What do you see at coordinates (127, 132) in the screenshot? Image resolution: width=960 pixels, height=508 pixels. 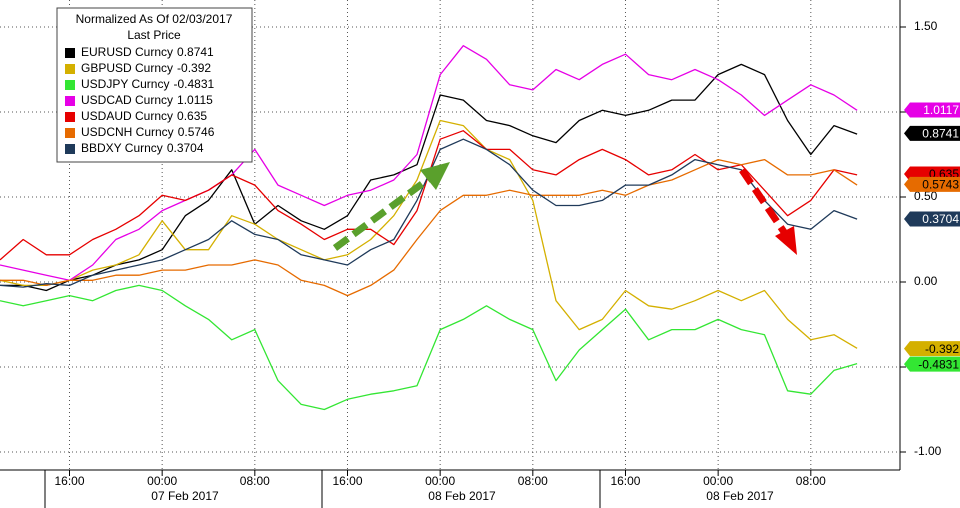 I see `legend-name: USDCNH Curncy` at bounding box center [127, 132].